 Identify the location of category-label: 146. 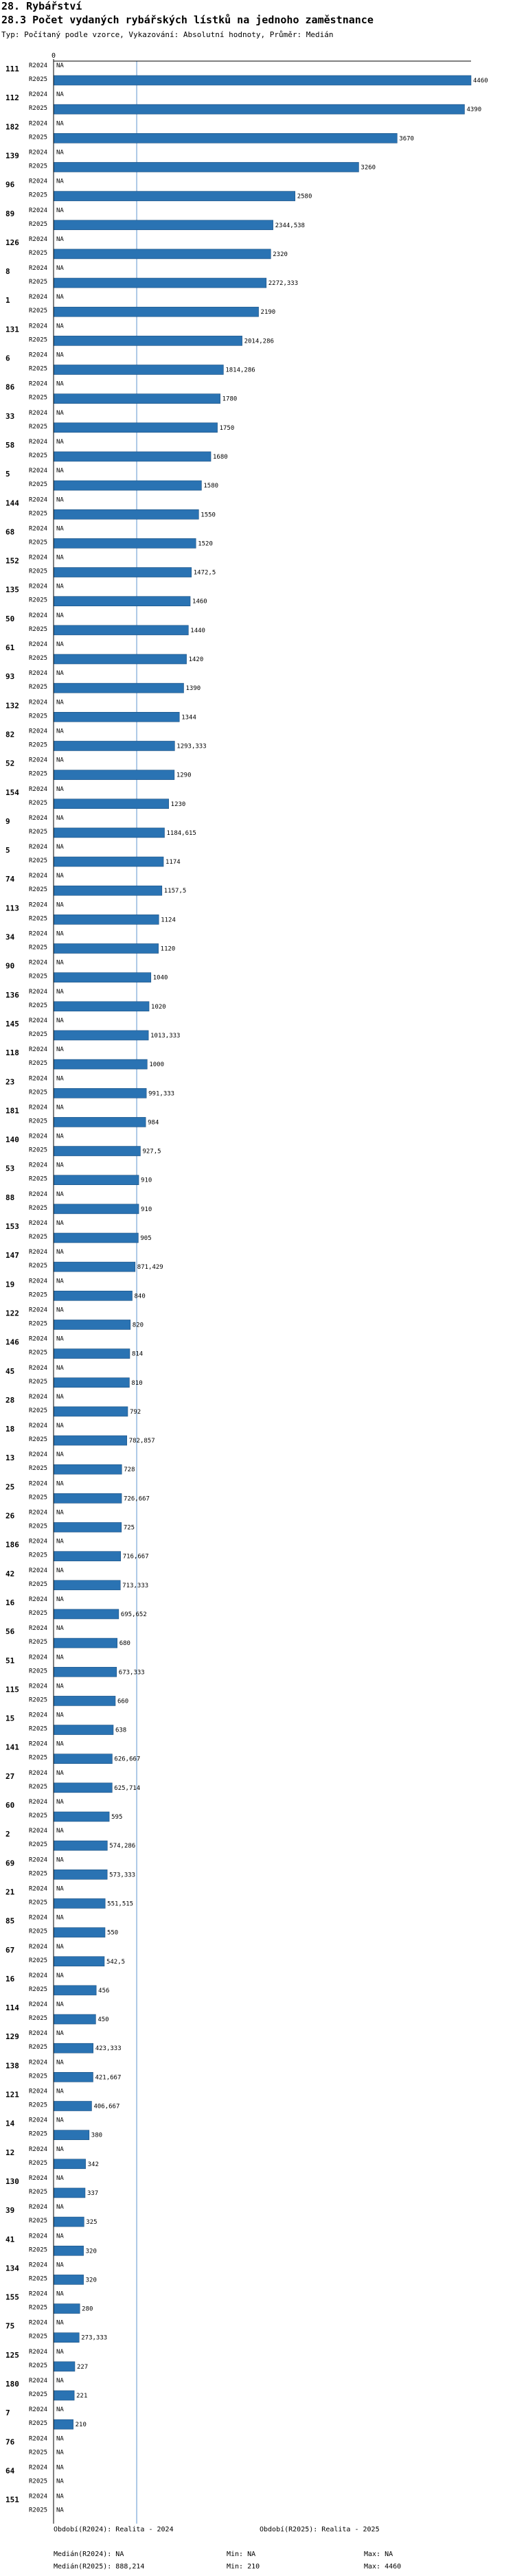
(12, 1342).